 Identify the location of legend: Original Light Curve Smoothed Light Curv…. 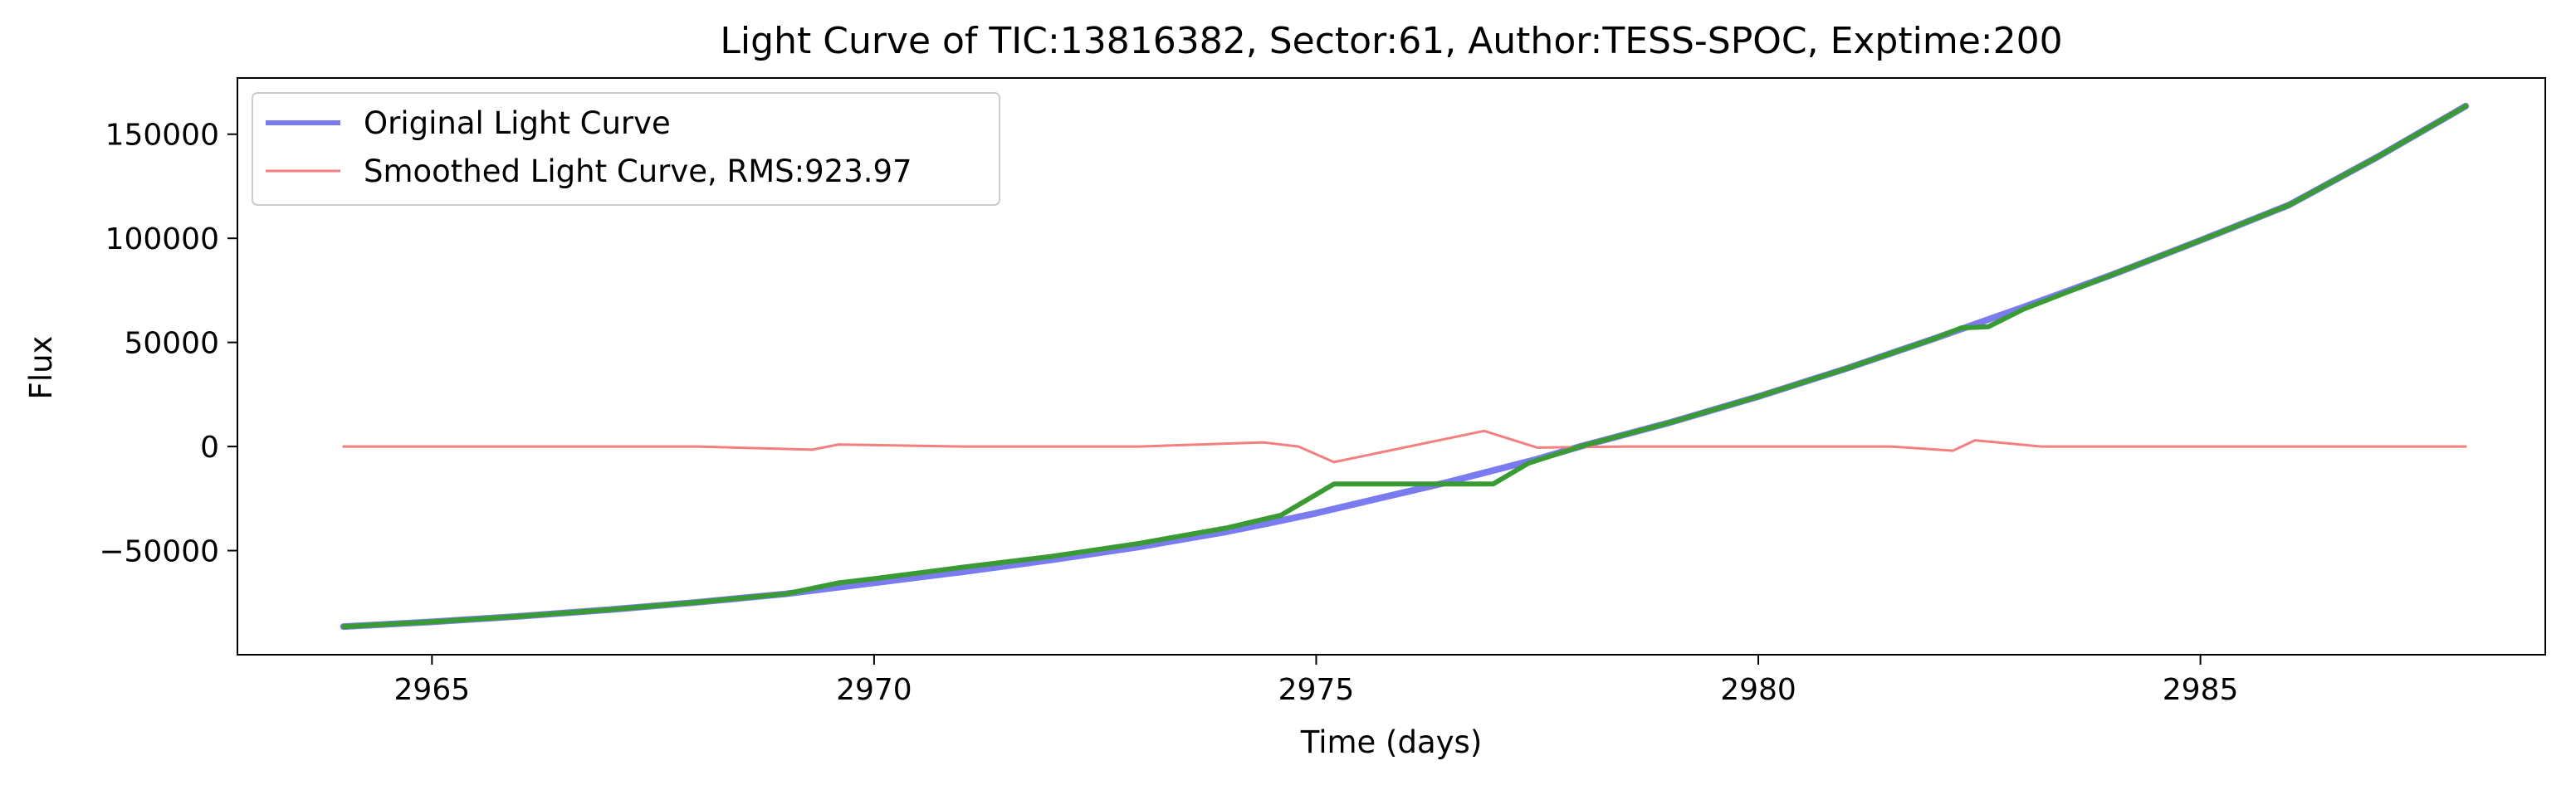
(626, 149).